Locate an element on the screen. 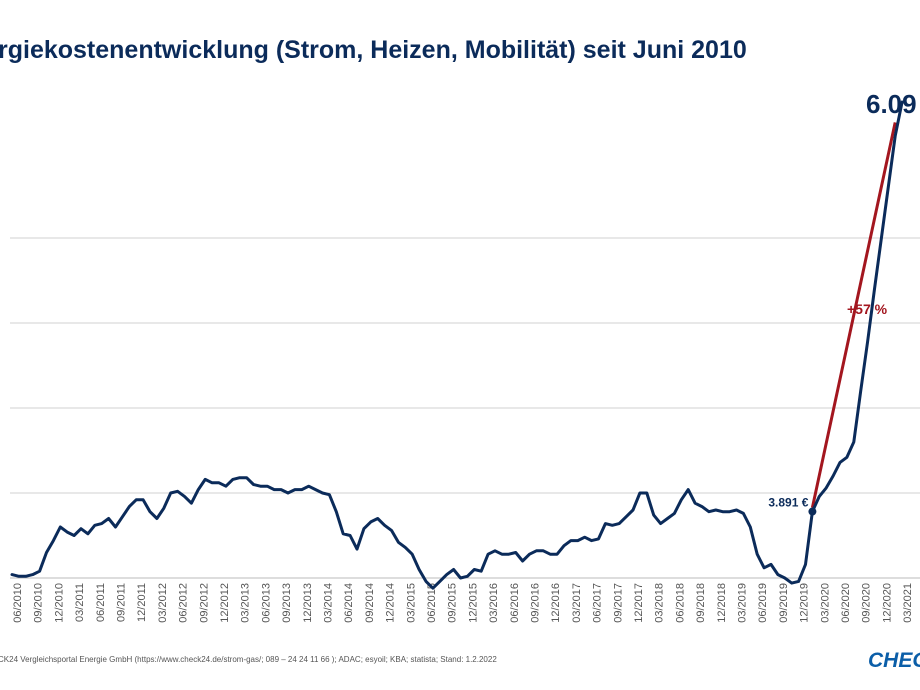 This screenshot has width=920, height=690. x-tick-label: 03/2020 is located at coordinates (825, 603).